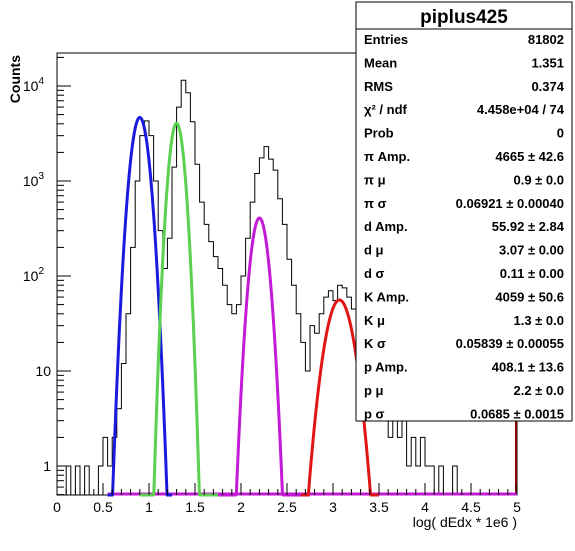  Describe the element at coordinates (149, 507) in the screenshot. I see `x-tick-label: 1` at that location.